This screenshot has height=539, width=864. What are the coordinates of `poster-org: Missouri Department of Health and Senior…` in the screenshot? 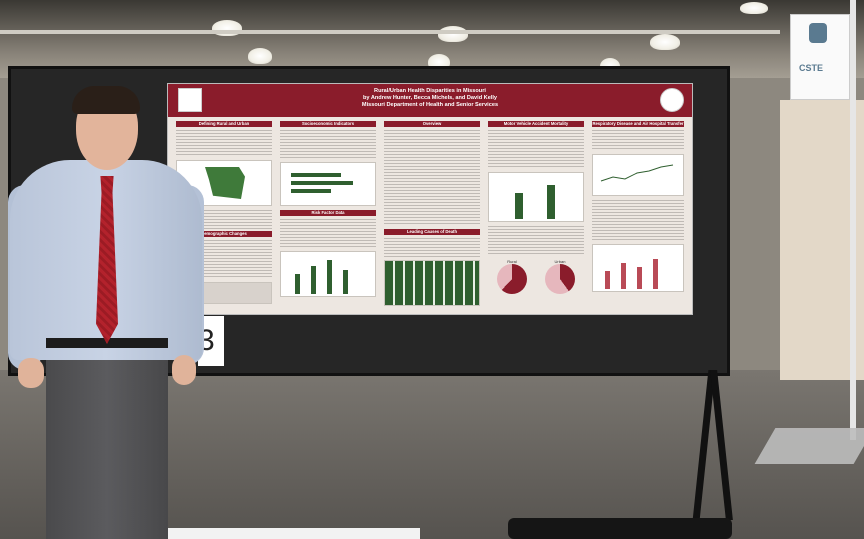 It's located at (430, 105).